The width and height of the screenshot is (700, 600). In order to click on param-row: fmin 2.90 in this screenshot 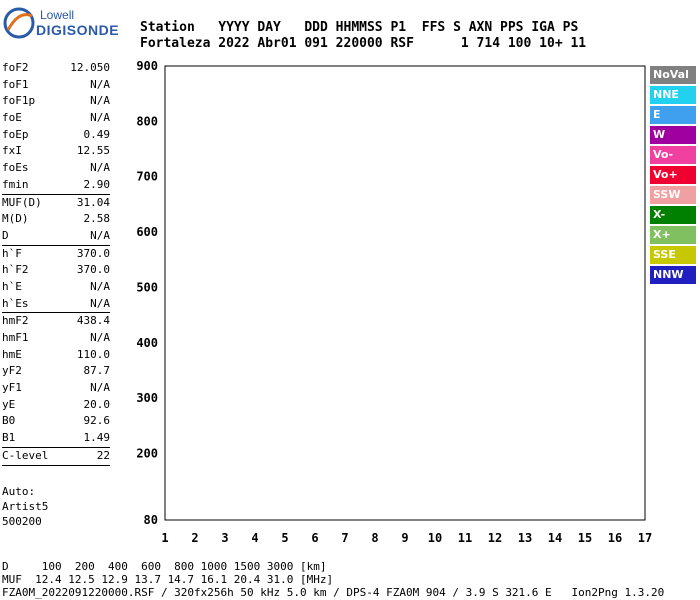, I will do `click(56, 185)`.